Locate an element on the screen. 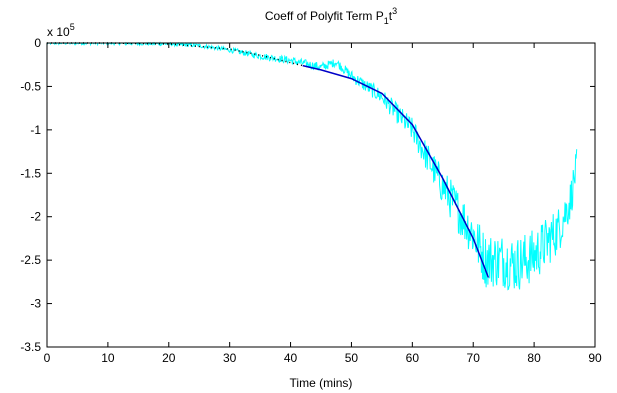 Image resolution: width=617 pixels, height=393 pixels. y-tick-label: -1.5 is located at coordinates (30, 173).